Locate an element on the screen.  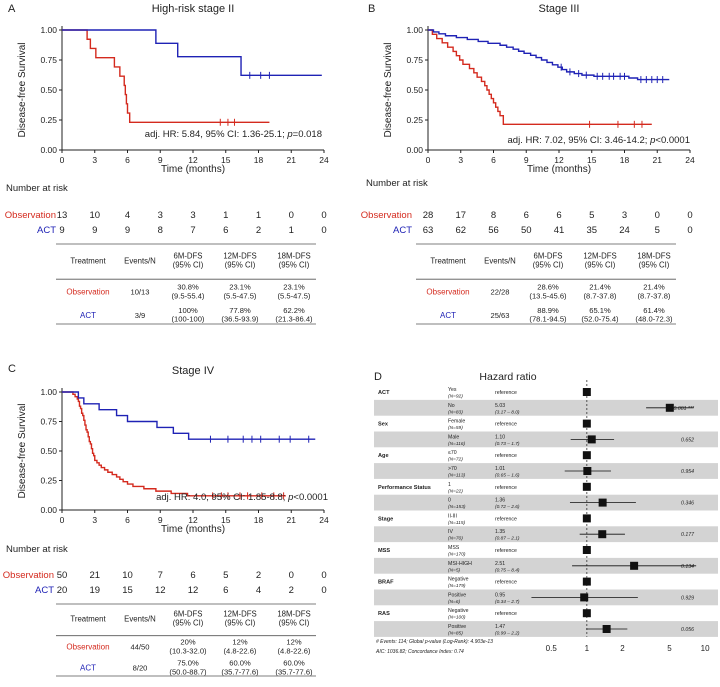
forest-level: MSI-HIGH is located at coordinates (460, 564).